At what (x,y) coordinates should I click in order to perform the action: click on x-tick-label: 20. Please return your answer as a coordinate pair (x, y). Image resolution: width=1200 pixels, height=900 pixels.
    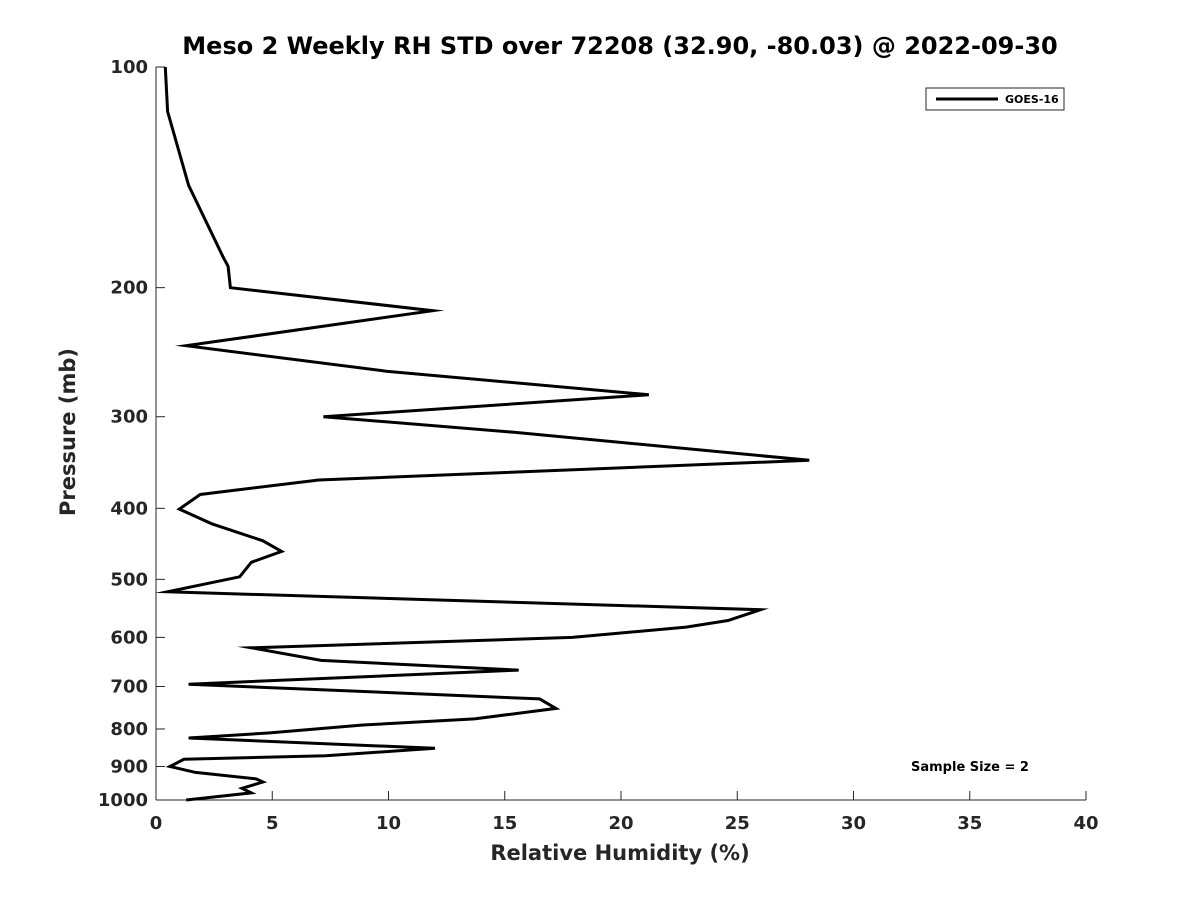
    Looking at the image, I should click on (620, 823).